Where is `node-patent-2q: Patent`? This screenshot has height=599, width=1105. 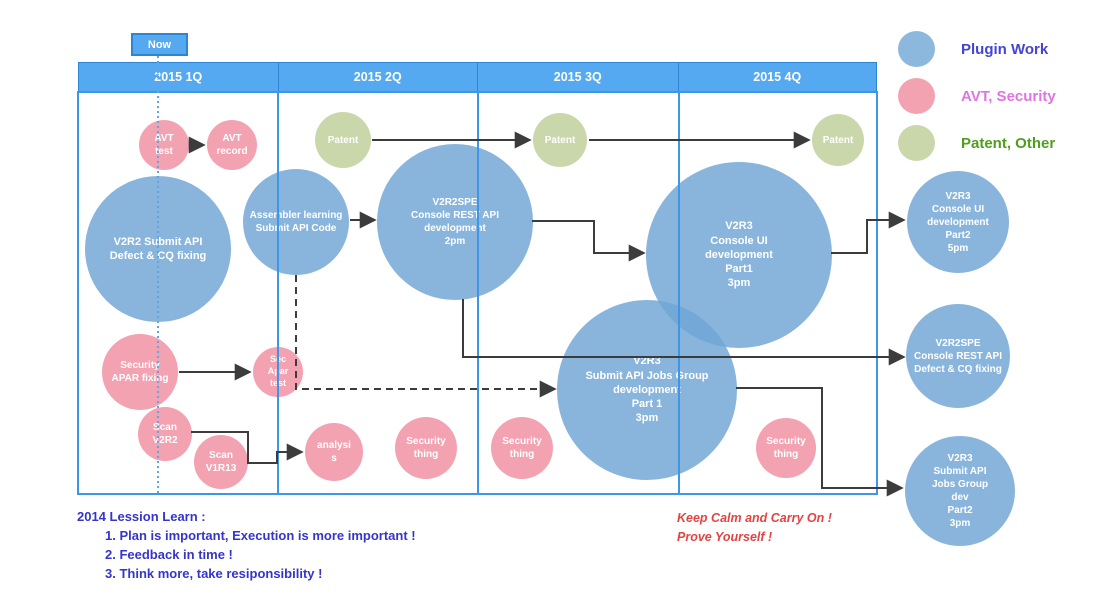 node-patent-2q: Patent is located at coordinates (560, 140).